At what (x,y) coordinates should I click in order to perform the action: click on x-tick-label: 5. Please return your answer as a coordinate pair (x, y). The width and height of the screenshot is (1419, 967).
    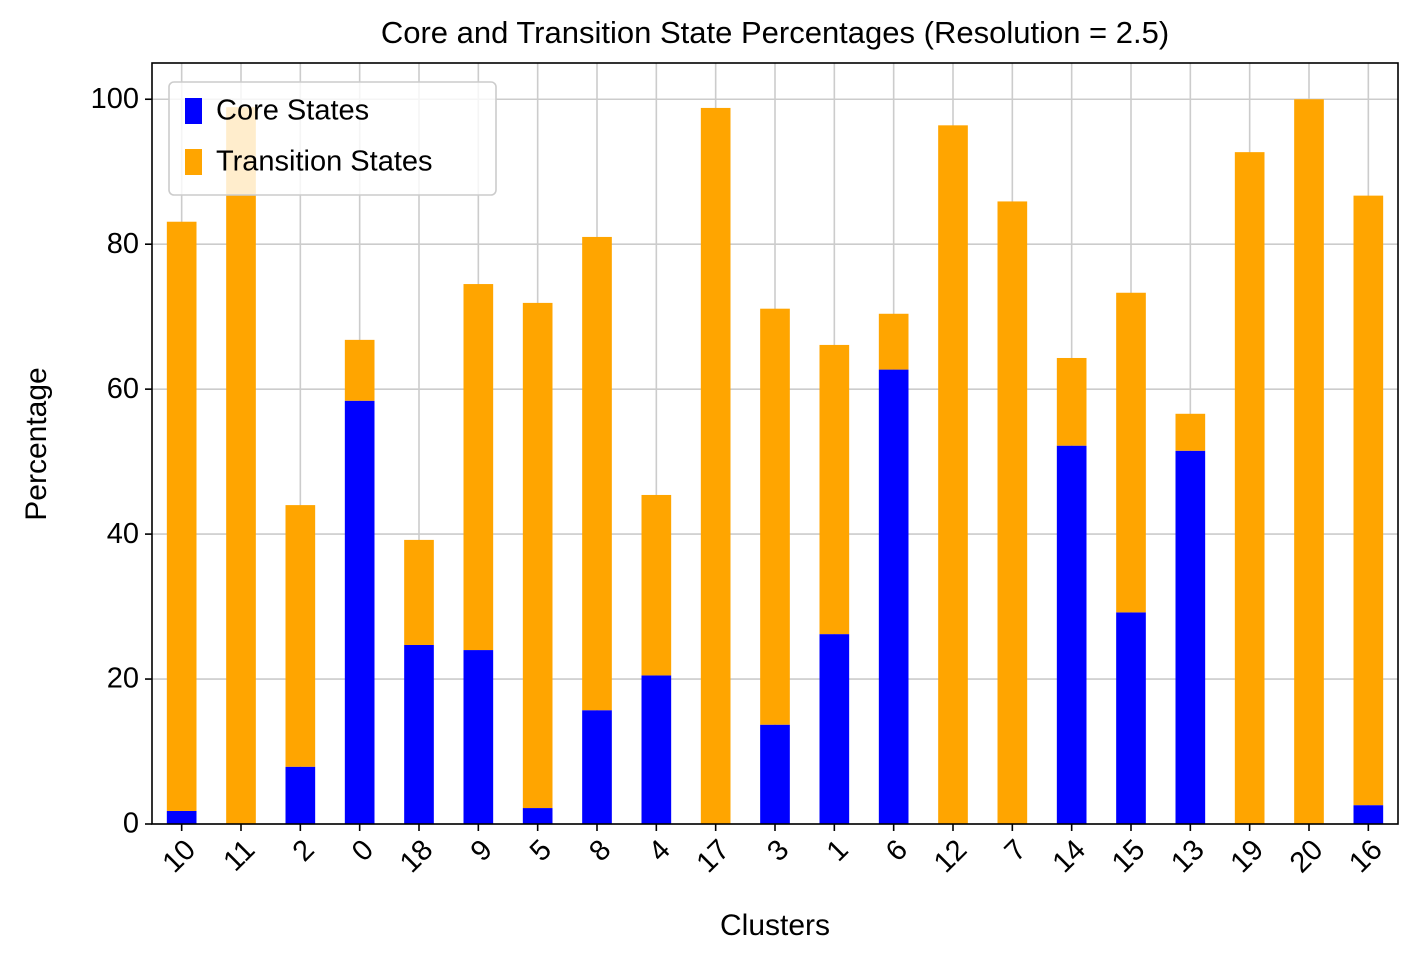
    Looking at the image, I should click on (541, 851).